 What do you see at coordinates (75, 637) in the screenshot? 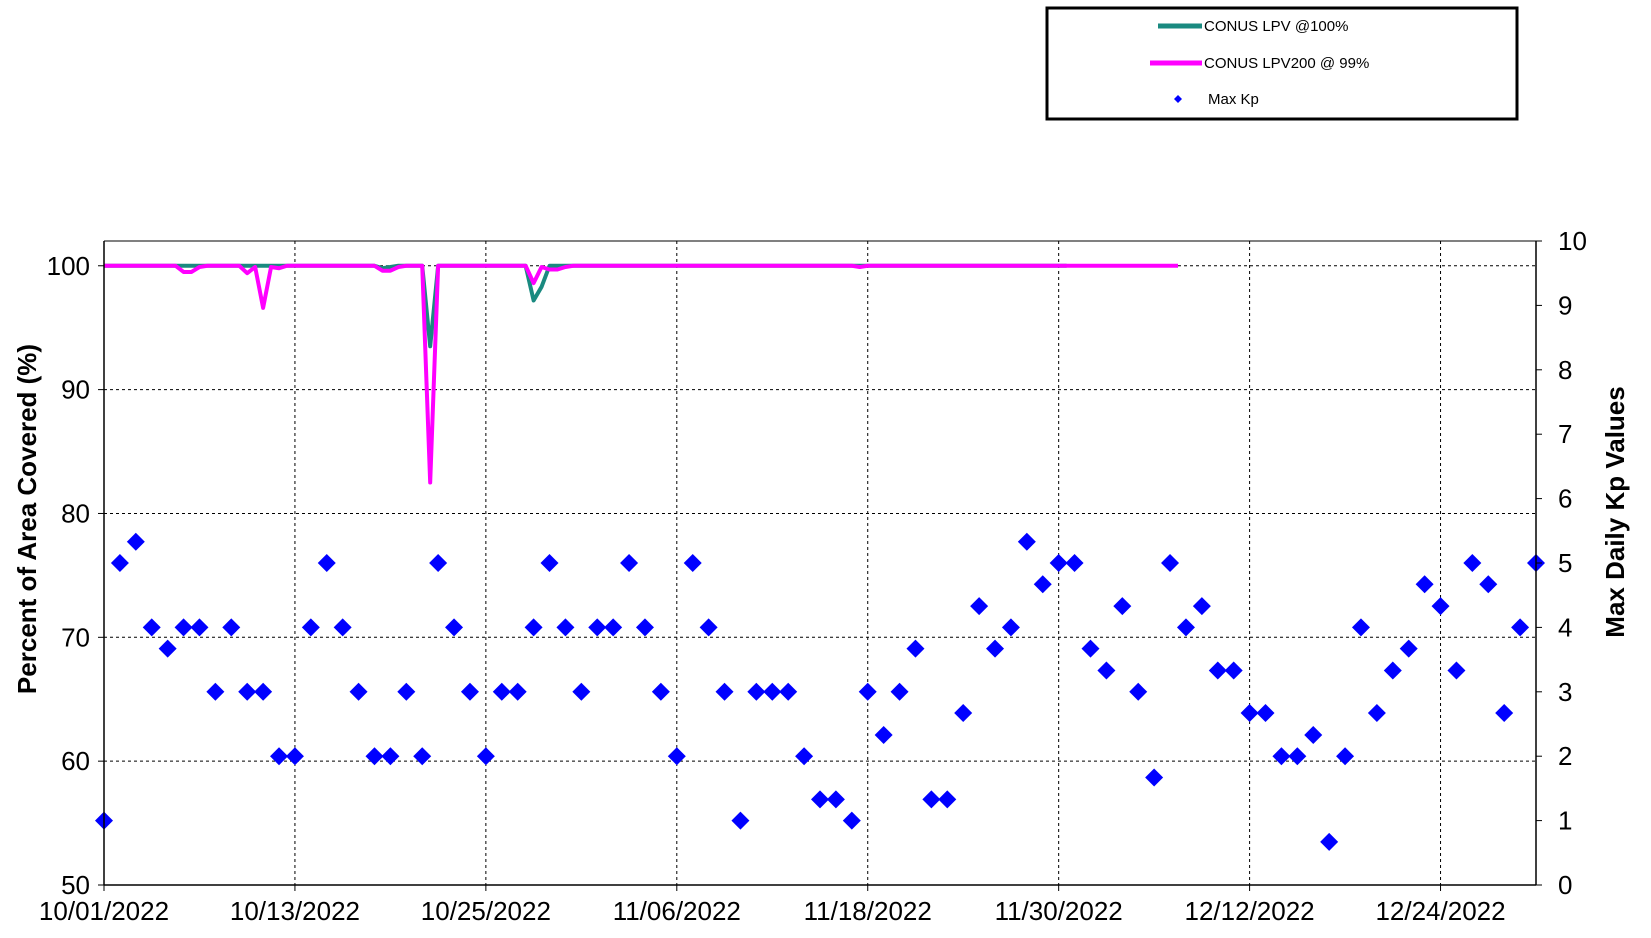
I see `y-left-tick-label: 70` at bounding box center [75, 637].